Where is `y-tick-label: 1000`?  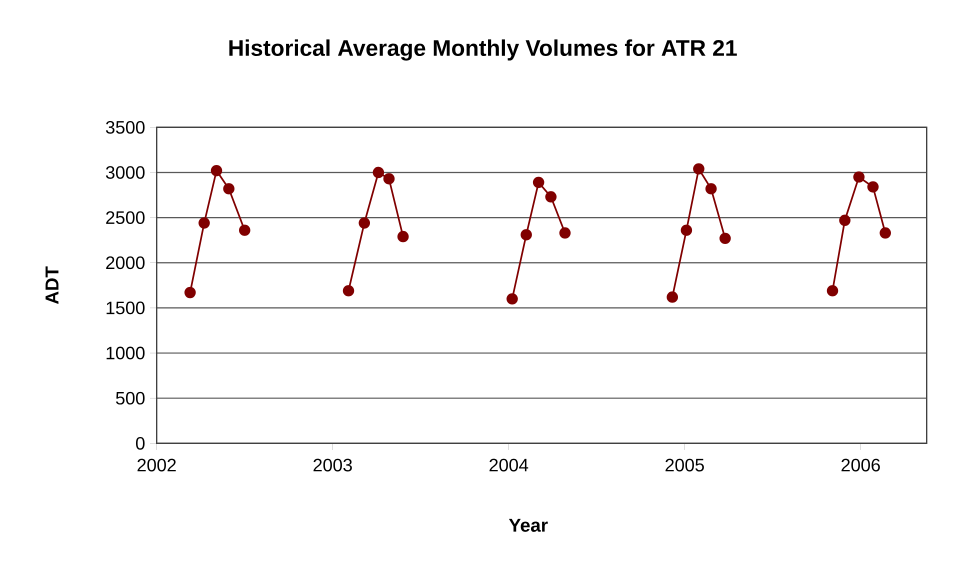 y-tick-label: 1000 is located at coordinates (125, 353).